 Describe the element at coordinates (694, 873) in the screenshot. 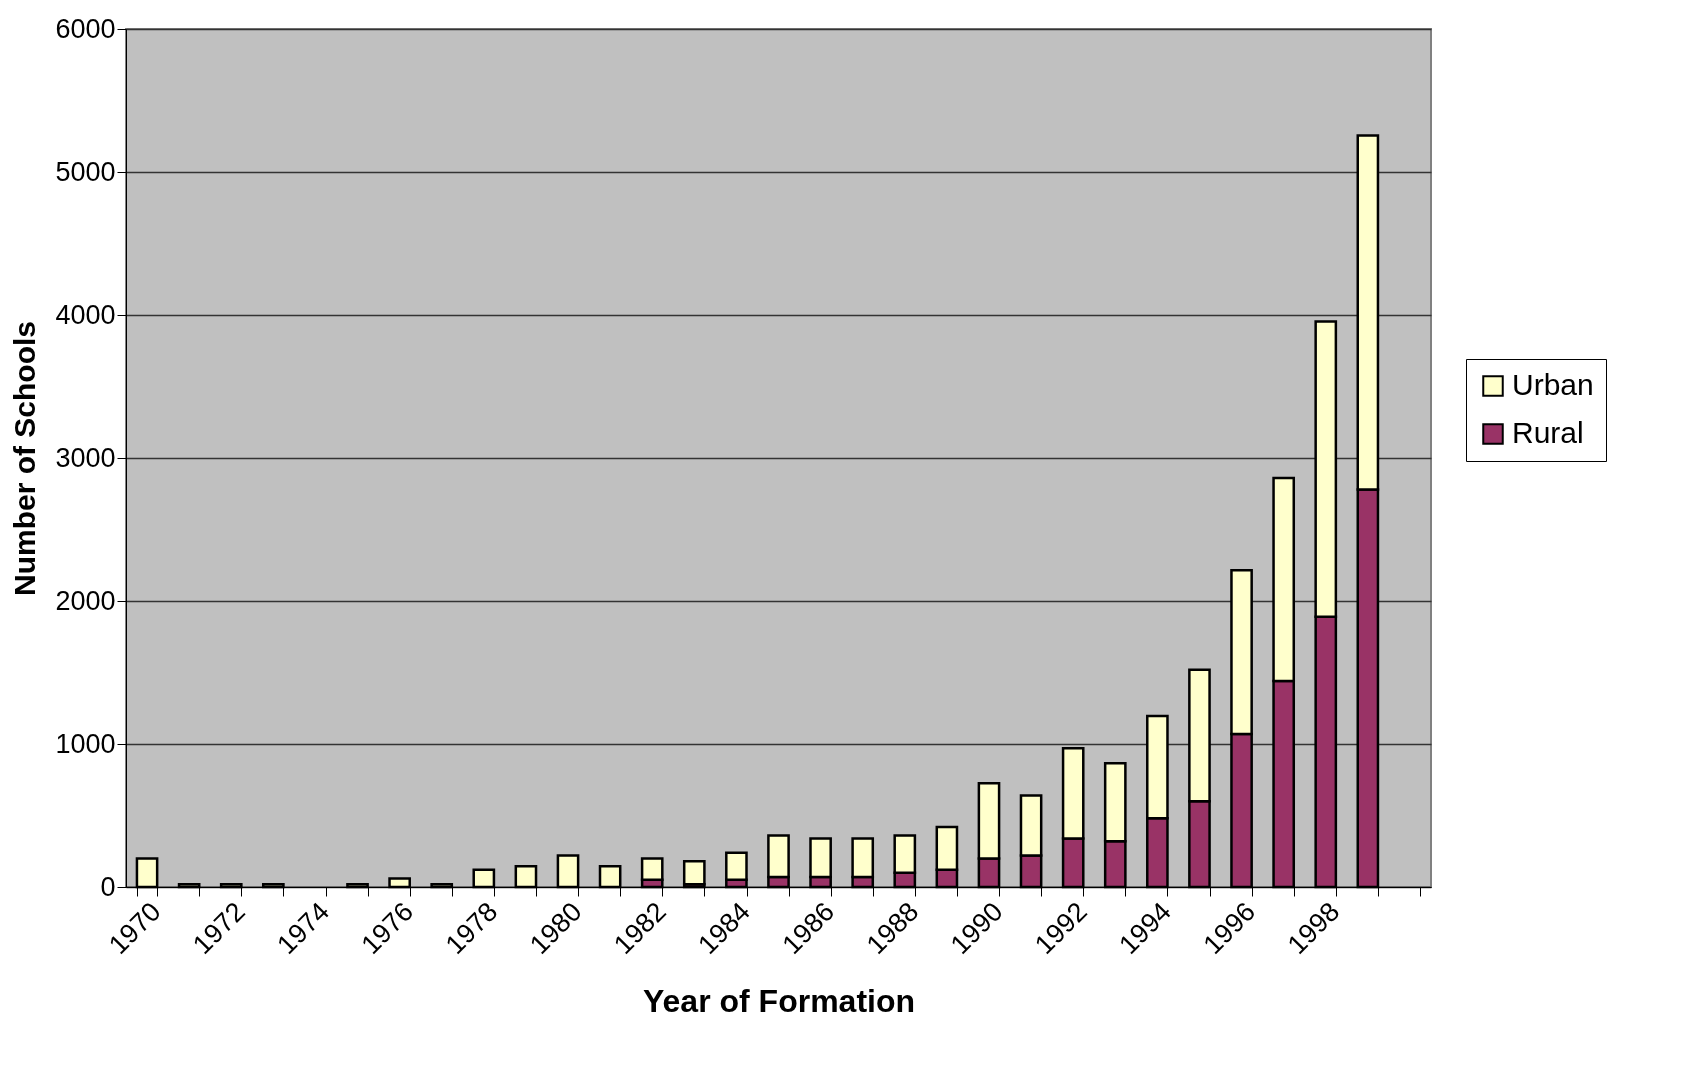

I see `bar` at that location.